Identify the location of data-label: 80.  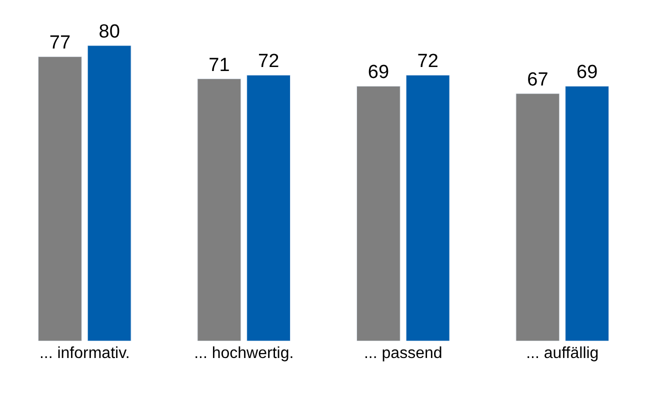
(109, 32).